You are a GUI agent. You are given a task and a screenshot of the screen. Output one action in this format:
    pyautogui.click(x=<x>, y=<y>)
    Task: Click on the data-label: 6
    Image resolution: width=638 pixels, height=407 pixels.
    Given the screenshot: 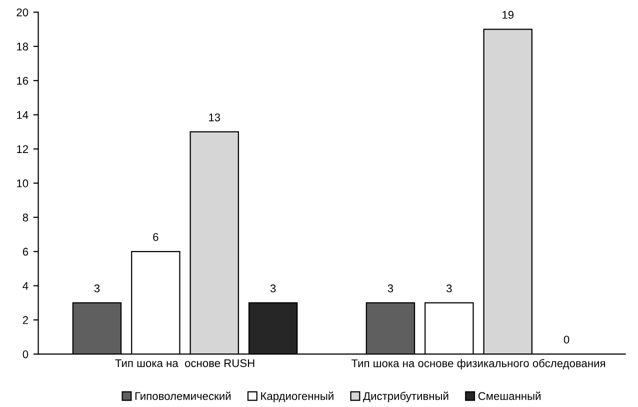 What is the action you would take?
    pyautogui.click(x=155, y=237)
    